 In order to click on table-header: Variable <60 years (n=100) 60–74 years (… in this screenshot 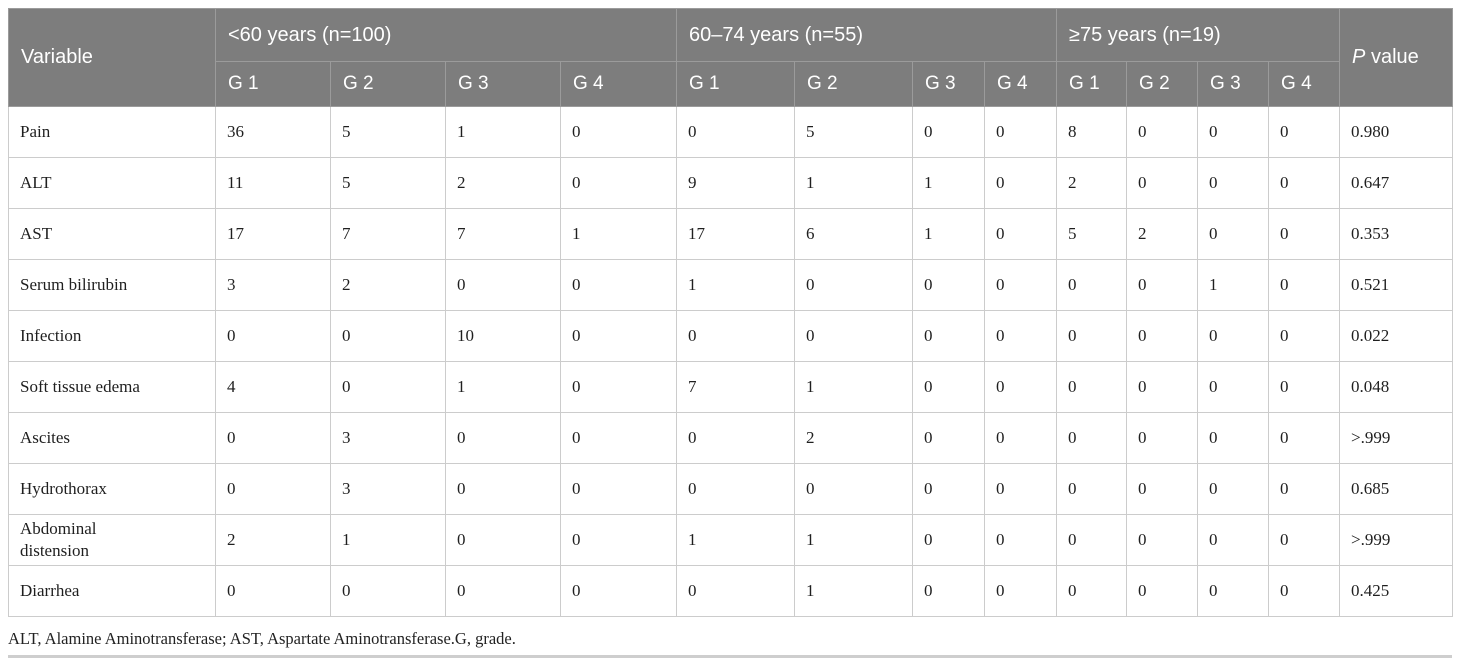, I will do `click(731, 57)`.